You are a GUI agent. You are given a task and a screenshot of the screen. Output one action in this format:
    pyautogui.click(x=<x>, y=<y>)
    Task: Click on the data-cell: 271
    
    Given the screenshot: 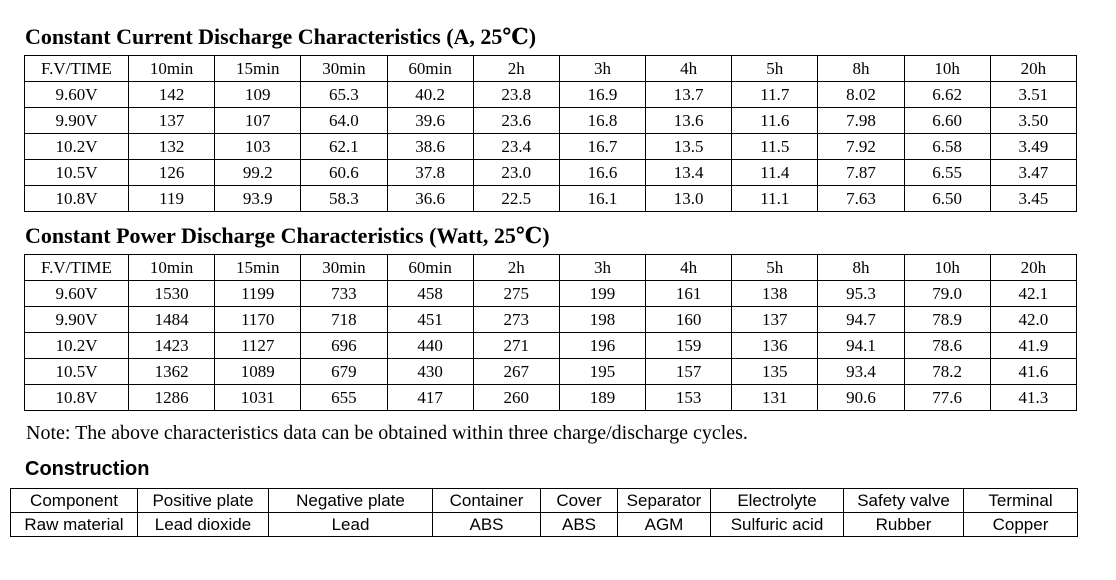 What is the action you would take?
    pyautogui.click(x=516, y=345)
    